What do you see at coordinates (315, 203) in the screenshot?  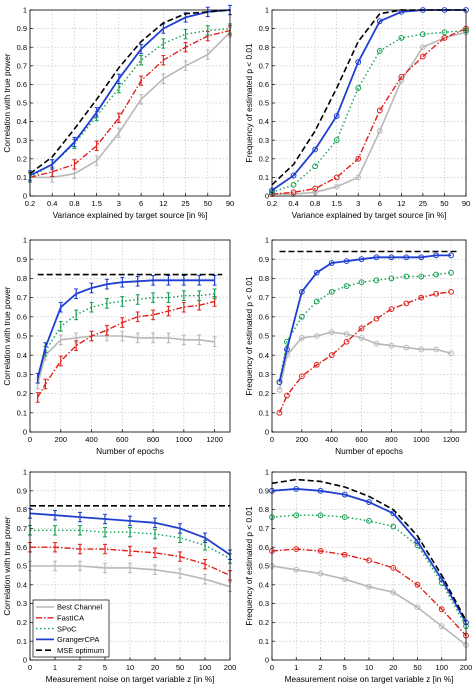 I see `x-tick-label: 0.8` at bounding box center [315, 203].